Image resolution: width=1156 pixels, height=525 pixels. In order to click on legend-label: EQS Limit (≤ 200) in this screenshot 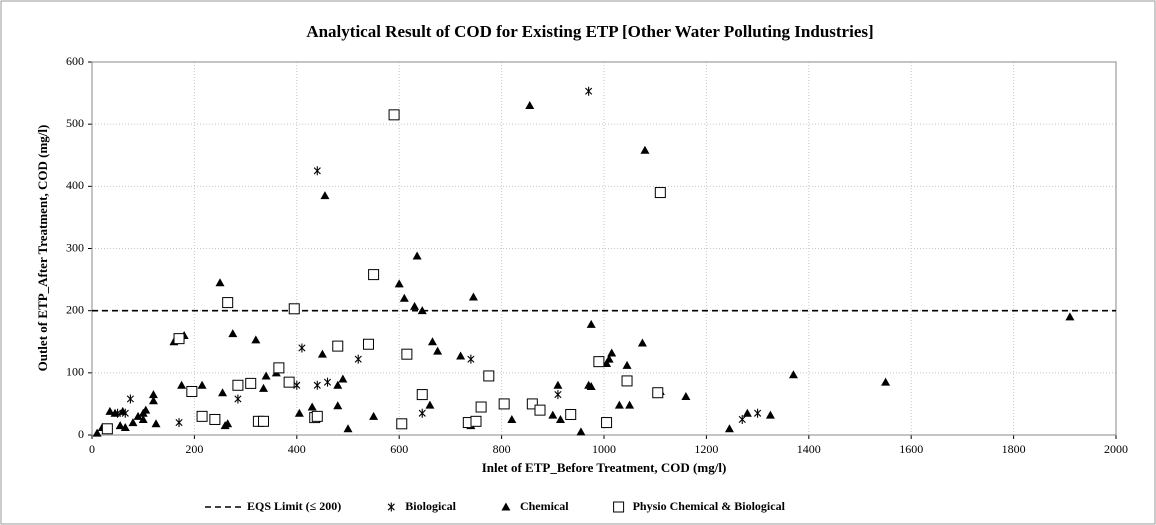, I will do `click(294, 506)`.